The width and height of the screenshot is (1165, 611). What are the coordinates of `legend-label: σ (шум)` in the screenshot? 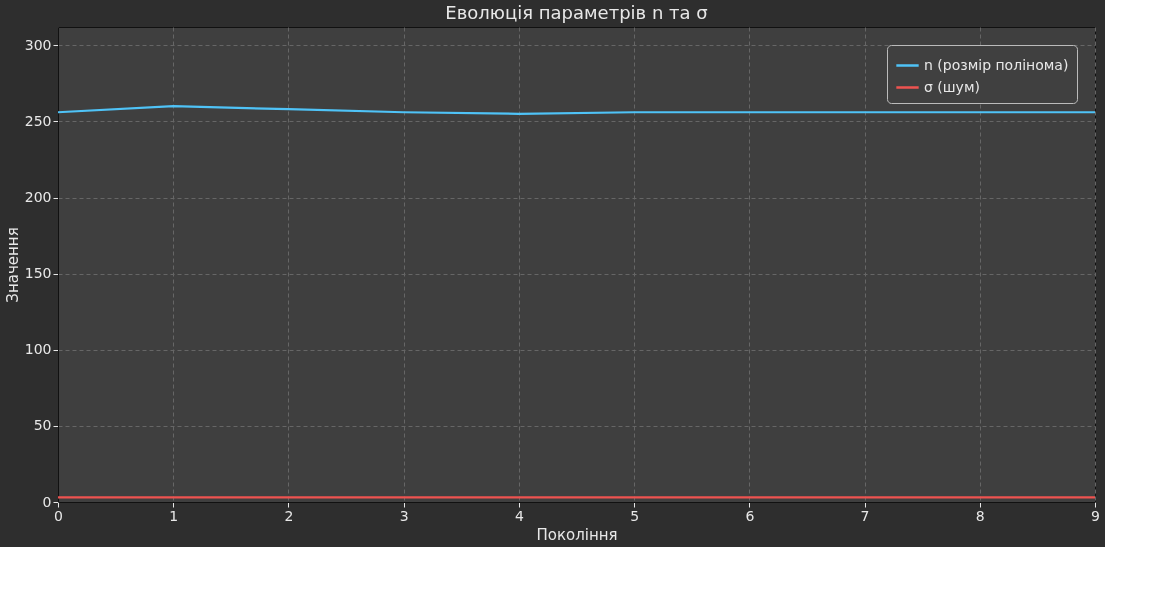 It's located at (952, 86).